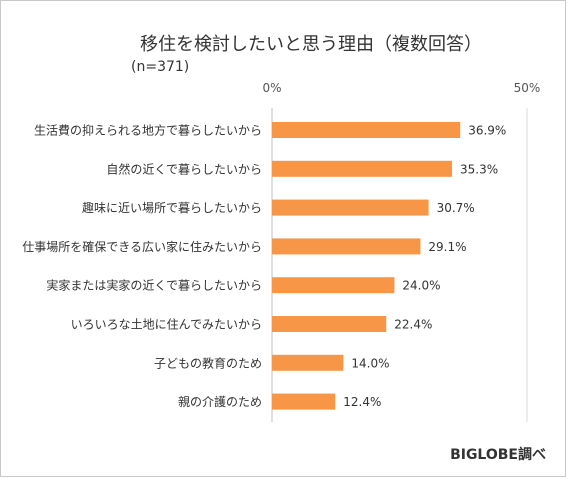 This screenshot has height=479, width=568. Describe the element at coordinates (208, 362) in the screenshot. I see `category-label: 子どもの教育のため` at that location.